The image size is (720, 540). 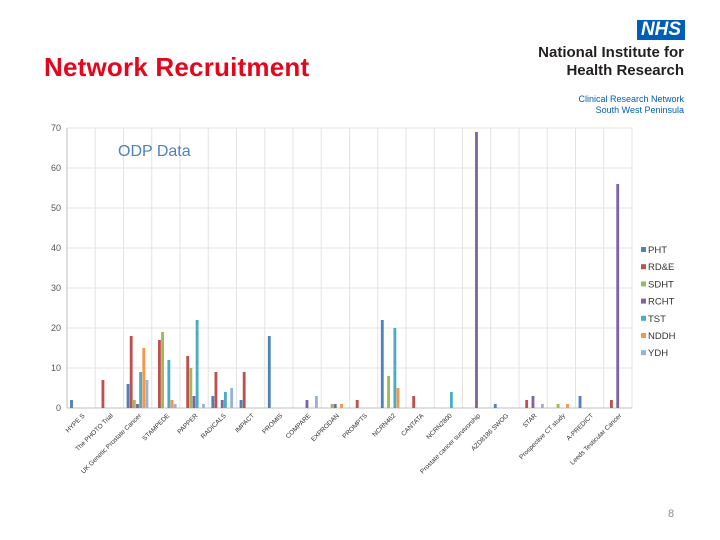 I want to click on network-name-line2: South West Peninsula, so click(x=639, y=110).